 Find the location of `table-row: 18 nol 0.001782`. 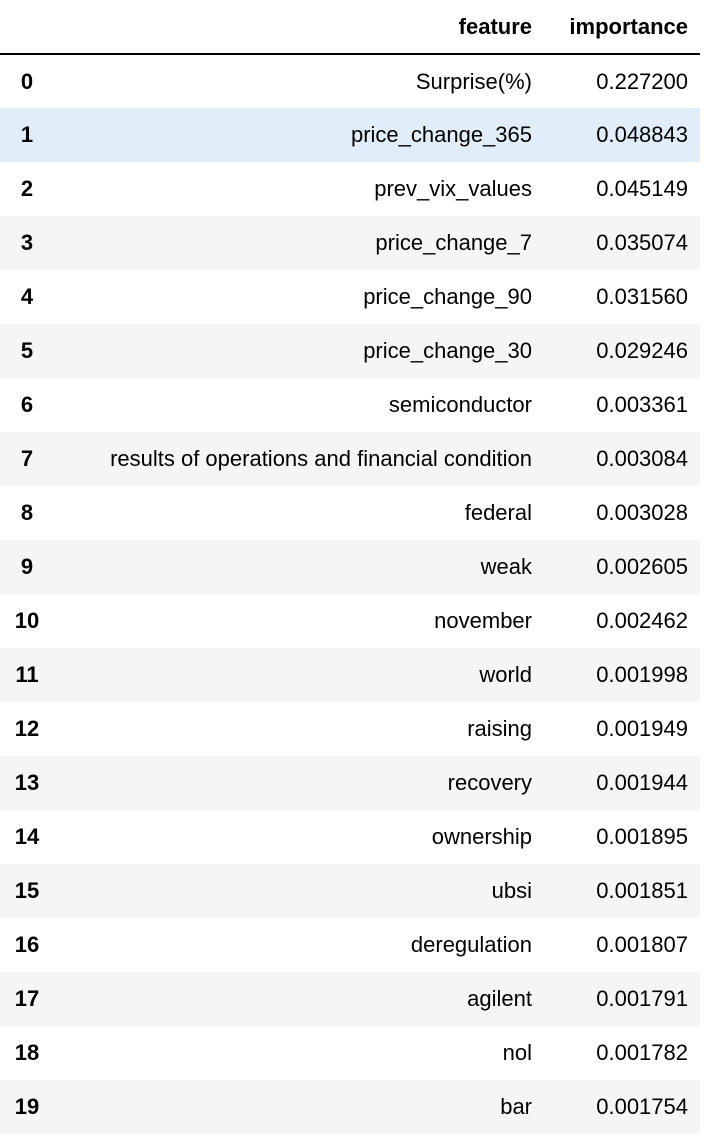

table-row: 18 nol 0.001782 is located at coordinates (350, 1053).